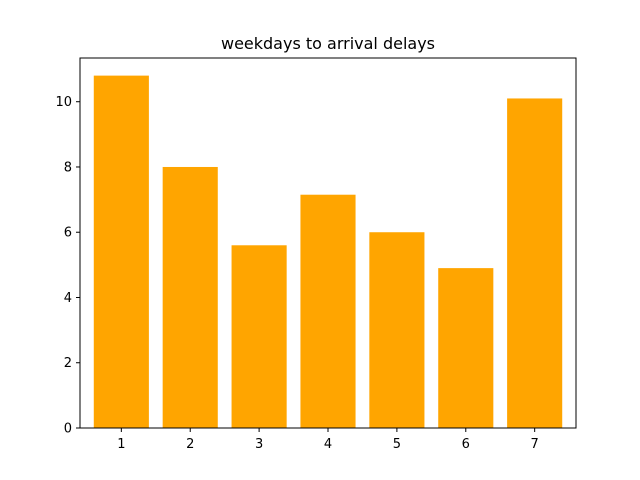 This screenshot has height=480, width=640. I want to click on x-tick-label-3: 3, so click(259, 444).